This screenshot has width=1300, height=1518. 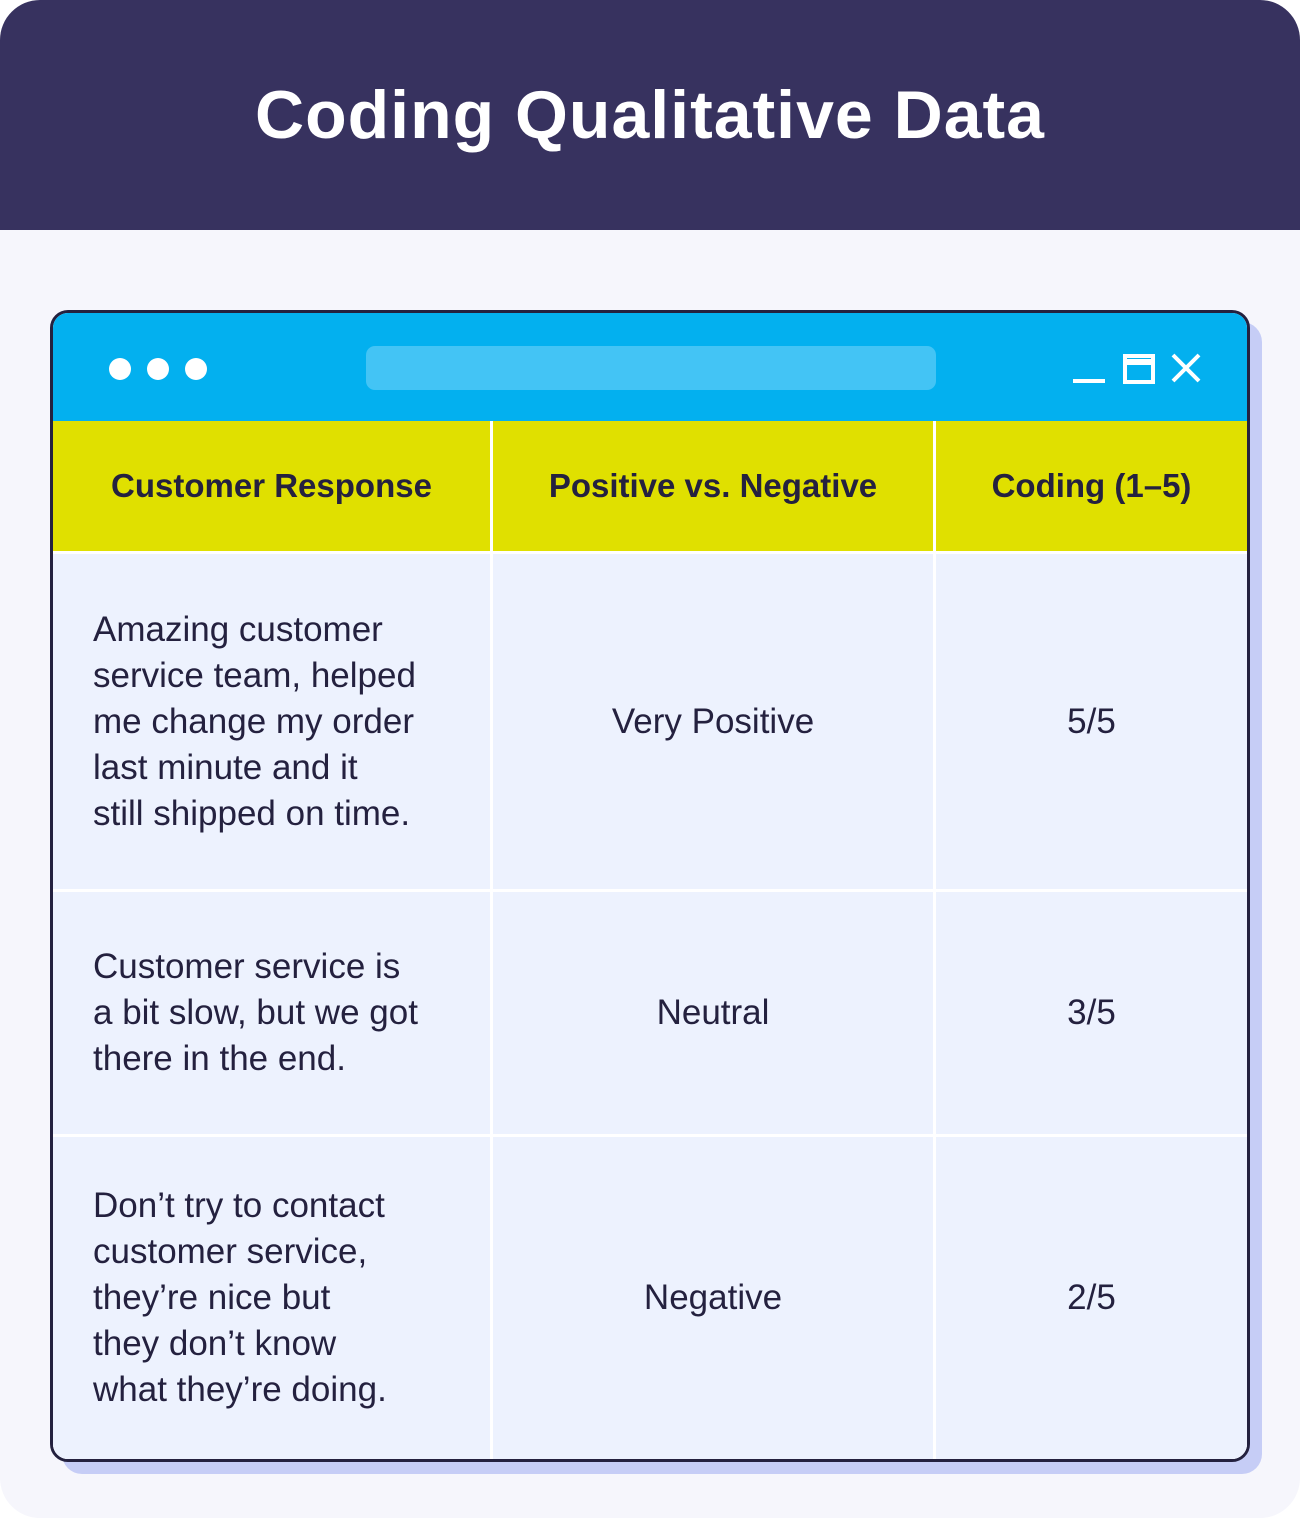 What do you see at coordinates (230, 1251) in the screenshot?
I see `text-line: customer service,` at bounding box center [230, 1251].